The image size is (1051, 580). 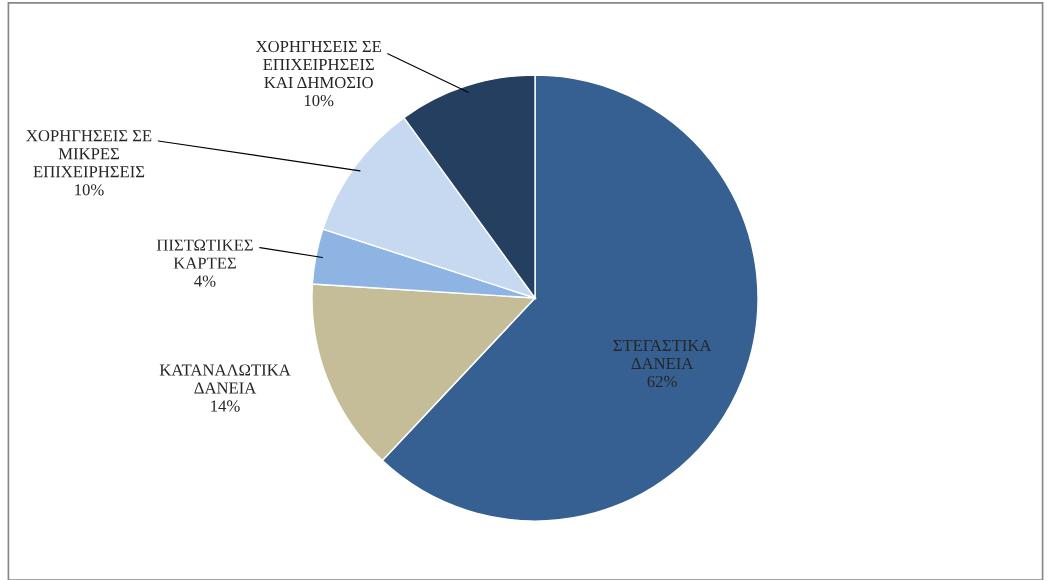 I want to click on slice-label: ΠΙΣΤΩΤΙΚΕΣ ΚΑΡΤΕΣ, so click(x=204, y=254).